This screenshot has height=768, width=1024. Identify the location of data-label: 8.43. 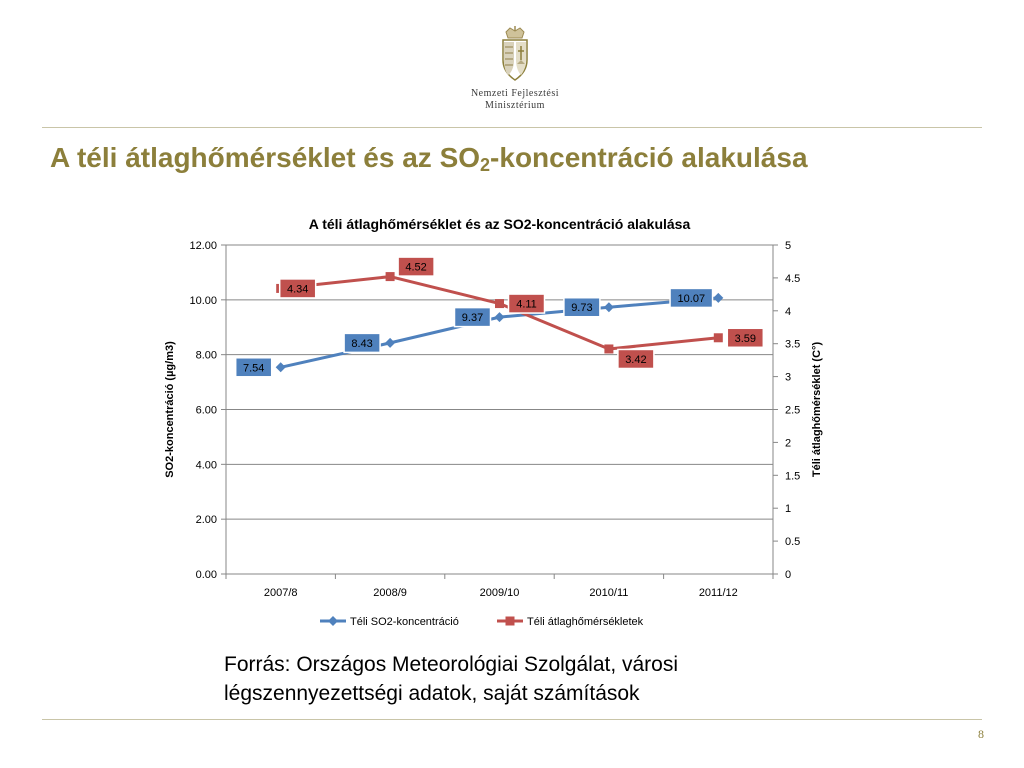
(361, 344).